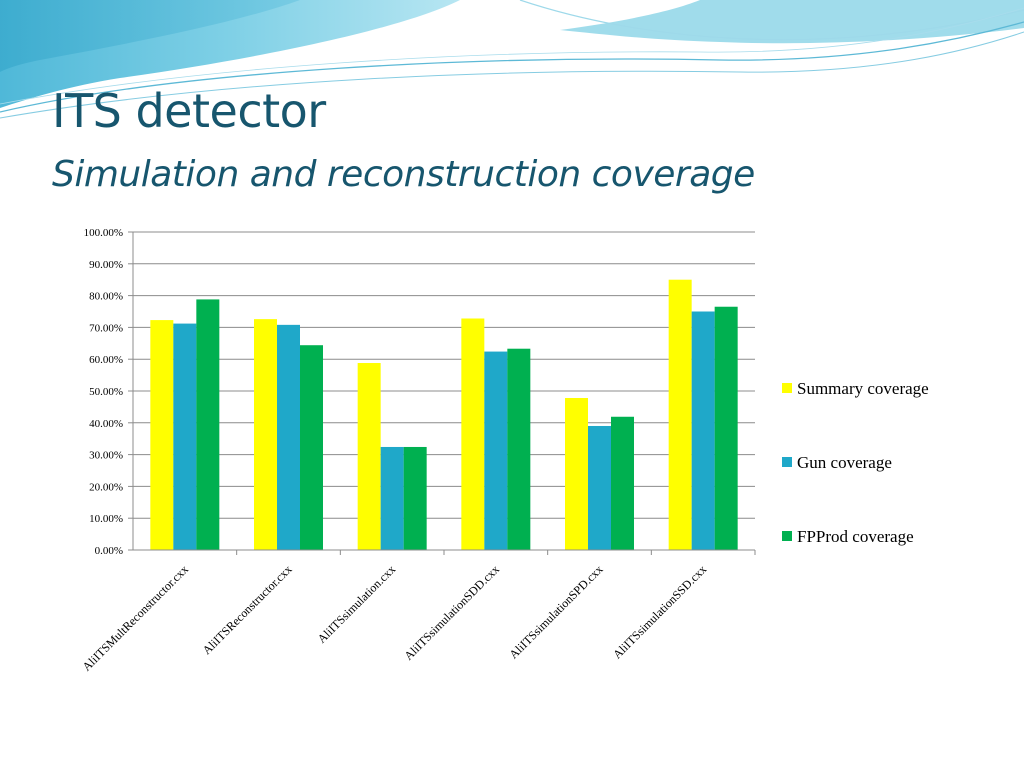 This screenshot has width=1024, height=768. Describe the element at coordinates (109, 551) in the screenshot. I see `y-tick-label: 0.00%` at that location.